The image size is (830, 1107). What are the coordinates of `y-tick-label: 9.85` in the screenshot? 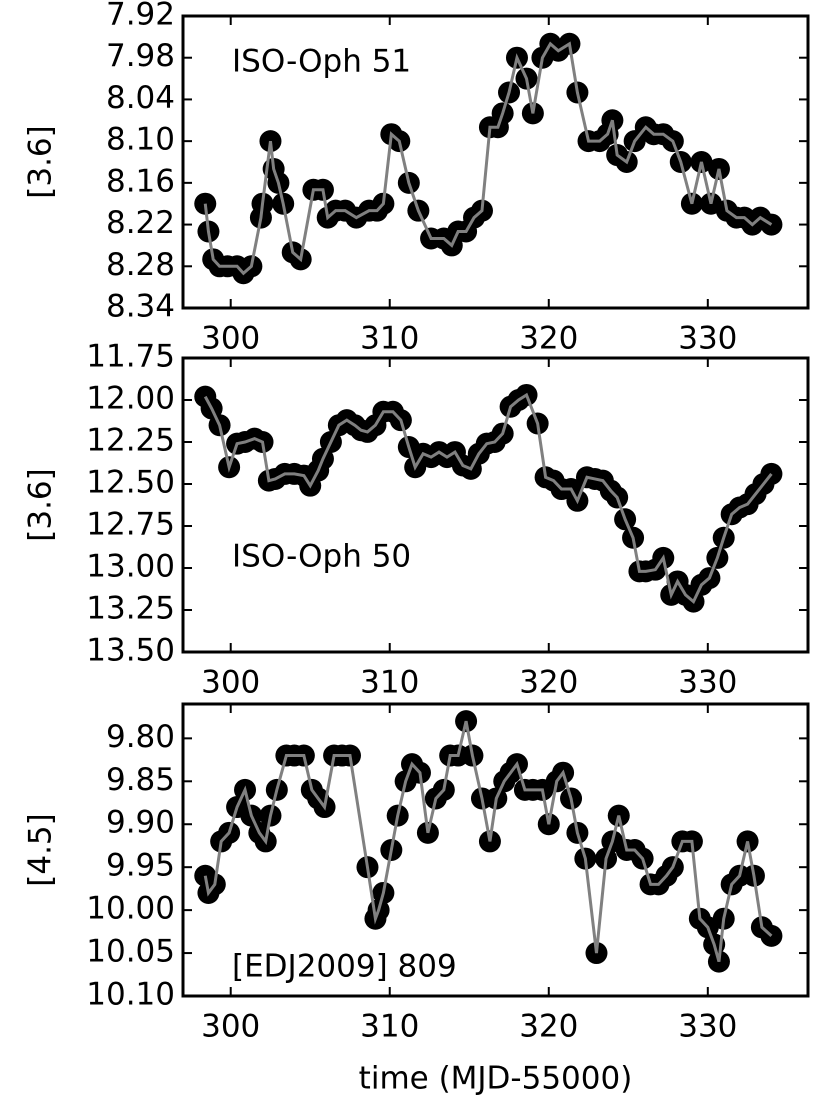 It's located at (140, 780).